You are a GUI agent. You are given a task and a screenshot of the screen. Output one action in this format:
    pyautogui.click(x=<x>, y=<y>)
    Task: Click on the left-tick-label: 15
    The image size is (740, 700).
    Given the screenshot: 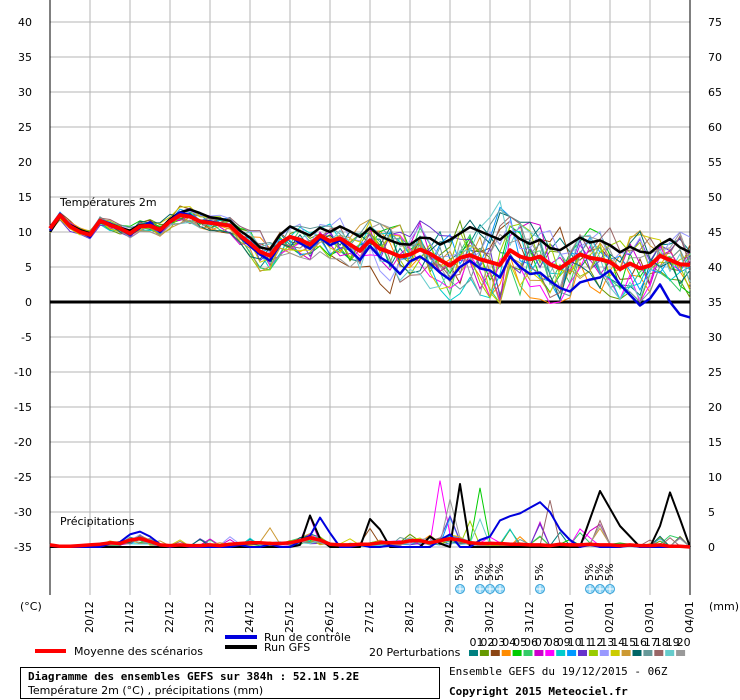 What is the action you would take?
    pyautogui.click(x=25, y=197)
    